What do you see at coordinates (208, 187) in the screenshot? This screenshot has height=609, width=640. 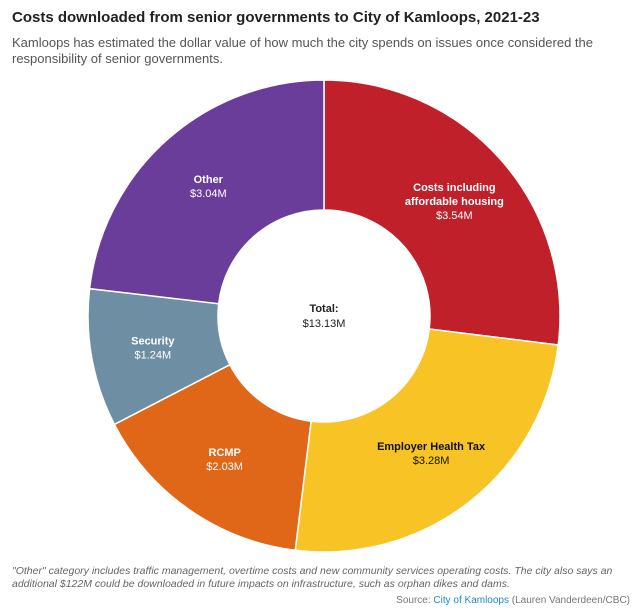 I see `slice-label-other: Other $3.04M` at bounding box center [208, 187].